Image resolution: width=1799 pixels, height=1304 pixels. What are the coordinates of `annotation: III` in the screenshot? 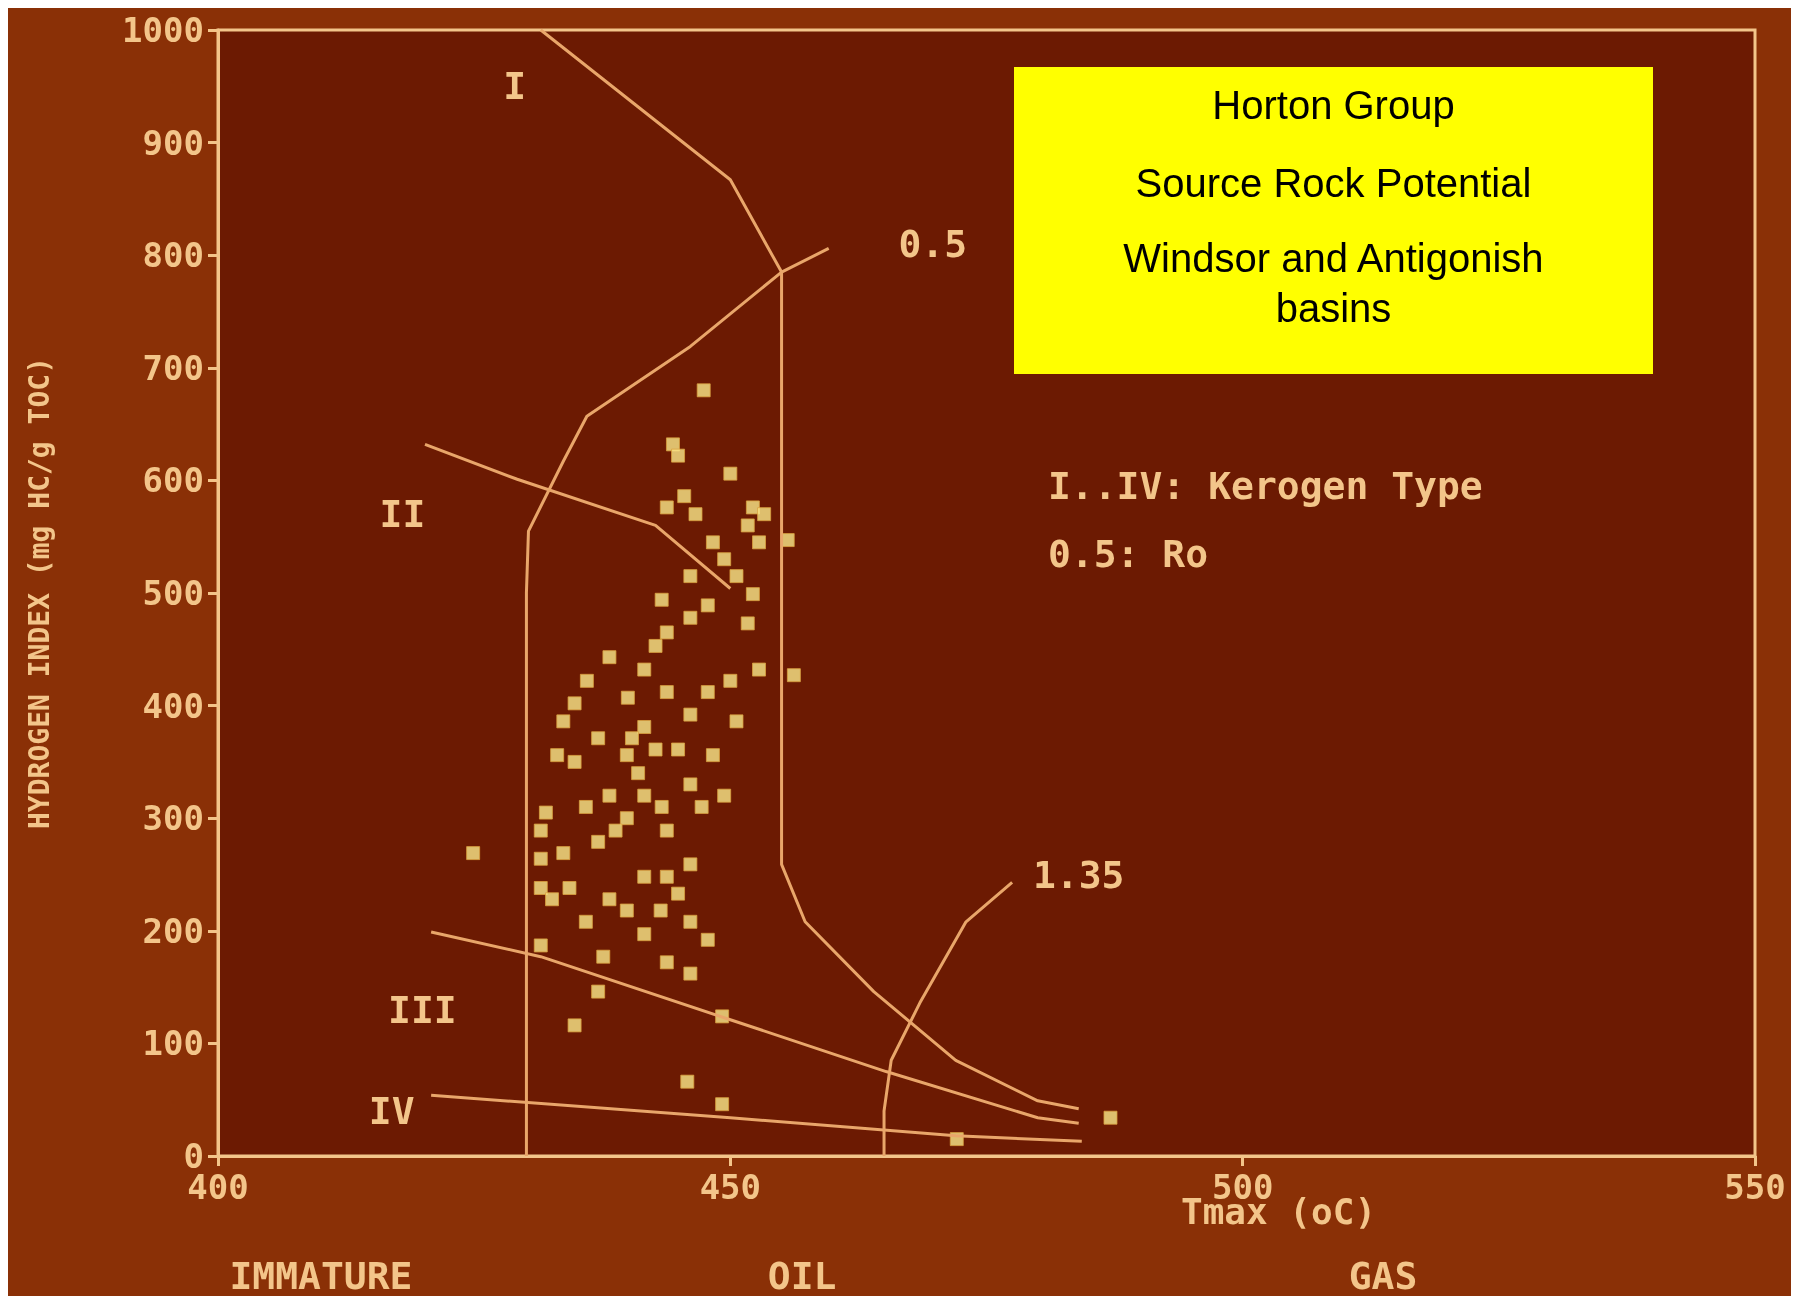 It's located at (422, 1009).